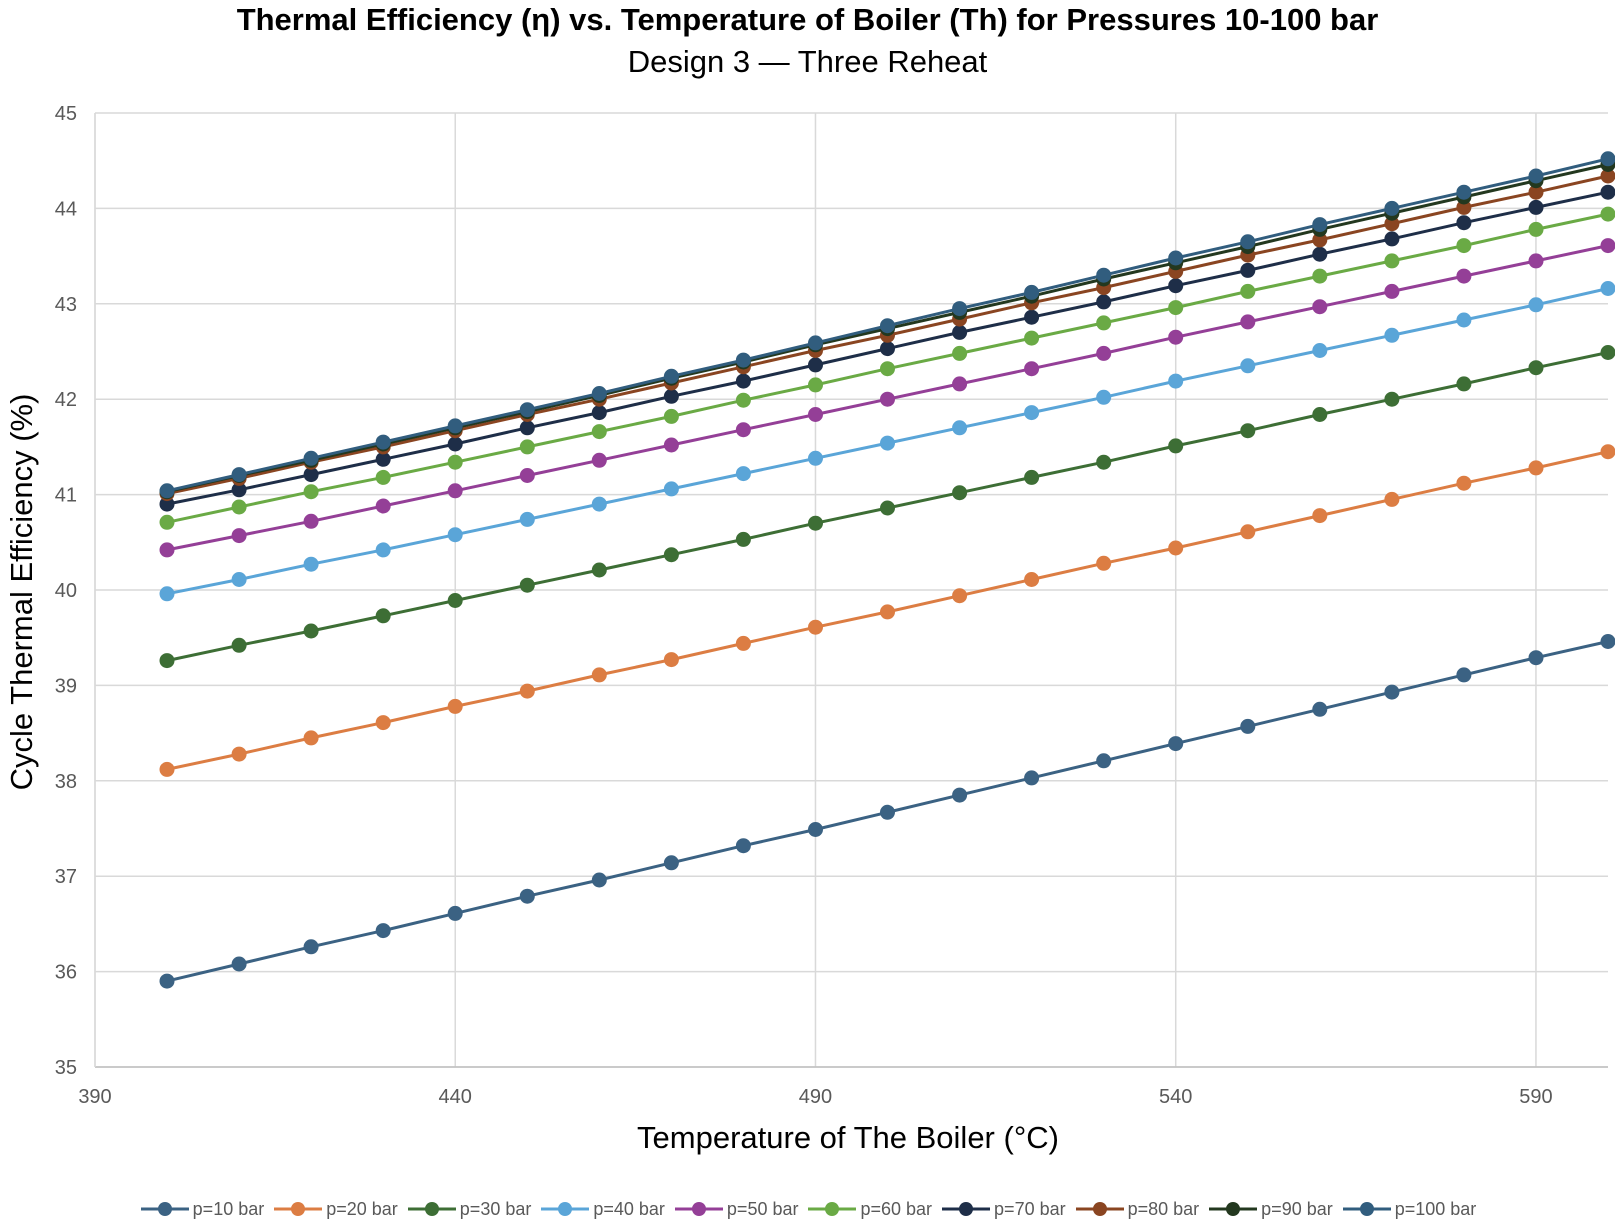  I want to click on y-tick-label: 36, so click(66, 973).